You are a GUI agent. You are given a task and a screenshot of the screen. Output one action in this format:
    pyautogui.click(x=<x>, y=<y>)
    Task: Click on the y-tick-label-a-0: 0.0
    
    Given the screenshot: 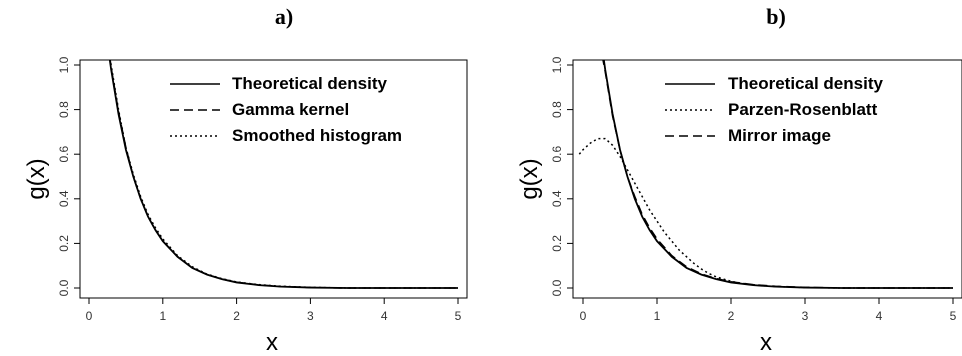 What is the action you would take?
    pyautogui.click(x=64, y=287)
    